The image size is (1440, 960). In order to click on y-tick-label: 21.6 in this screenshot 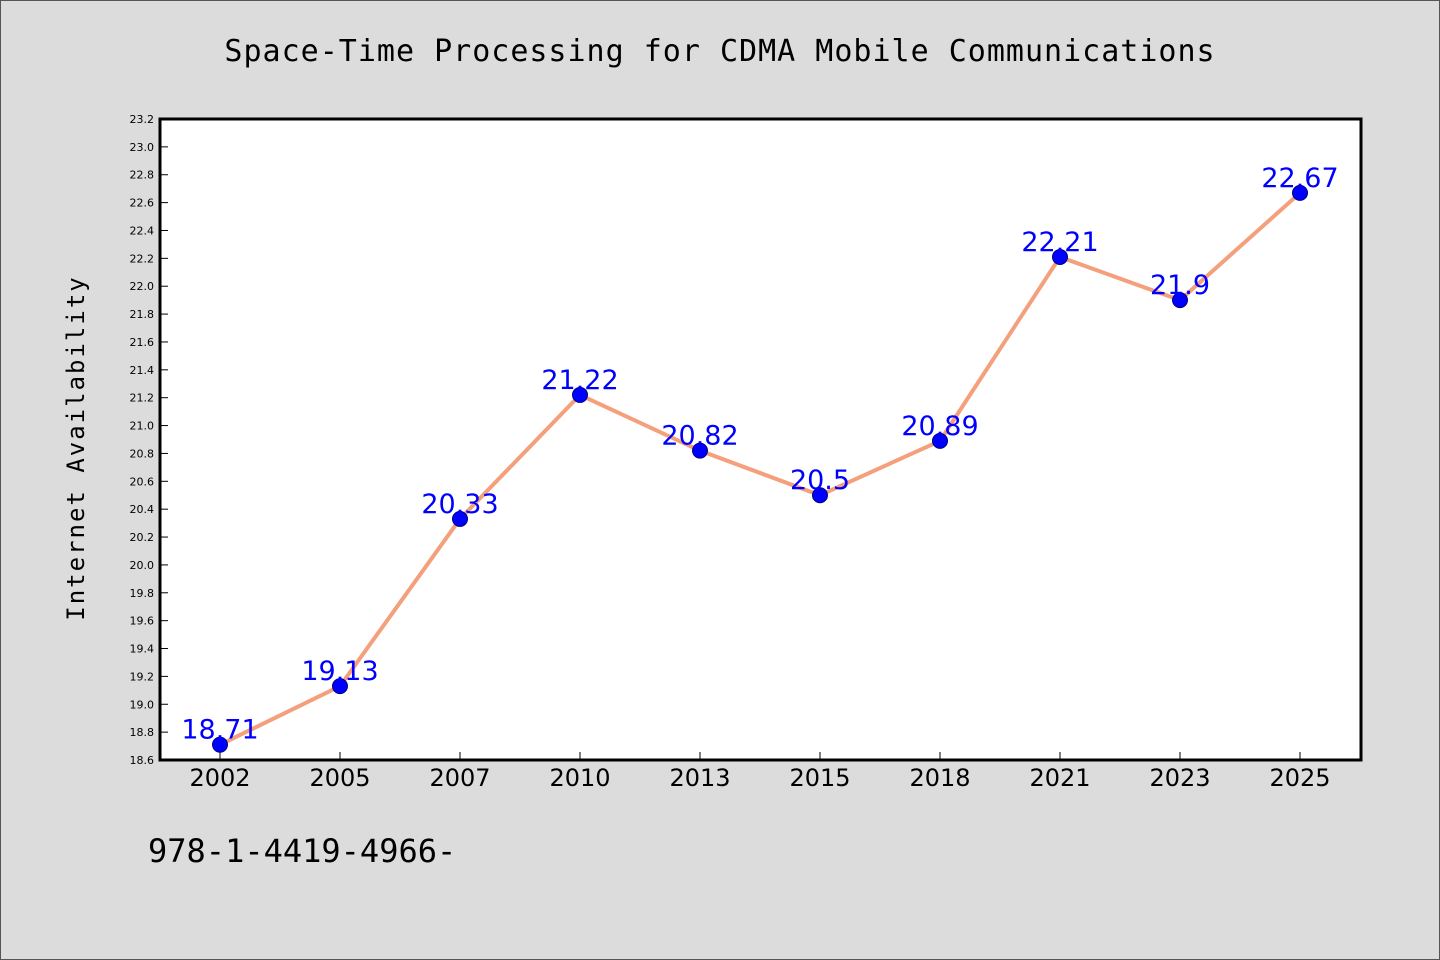, I will do `click(142, 342)`.